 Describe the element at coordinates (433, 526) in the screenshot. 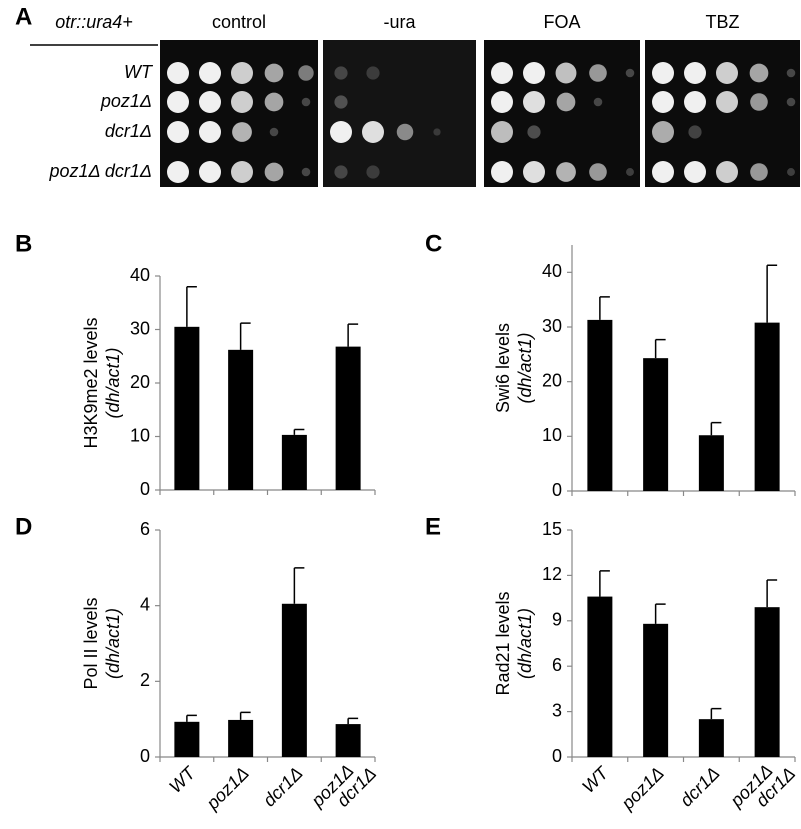

I see `panel-label: E` at that location.